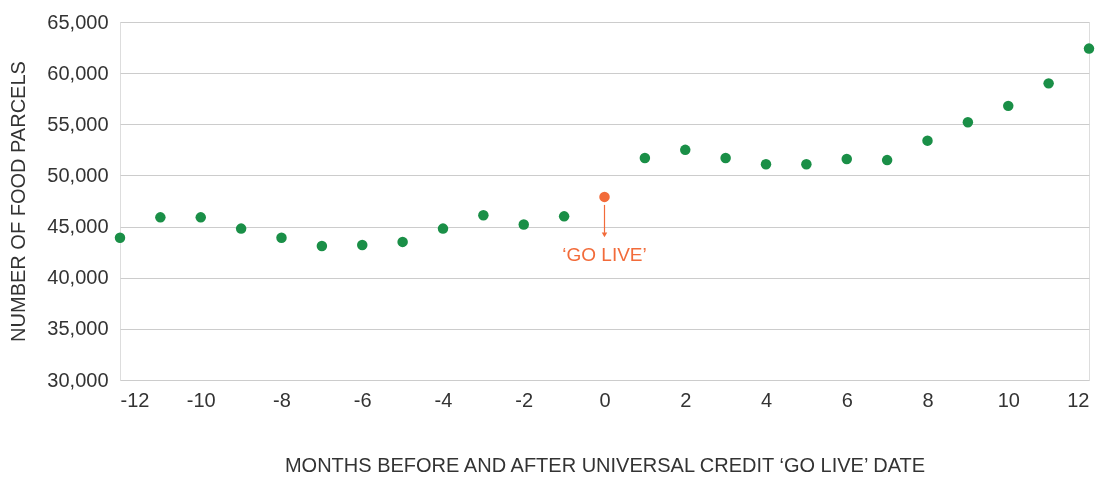 Image resolution: width=1107 pixels, height=485 pixels. I want to click on x-axis-title: MONTHS BEFORE AND AFTER UNIVERSAL CREDIT ‘GO LIVE’ DATE, so click(605, 464).